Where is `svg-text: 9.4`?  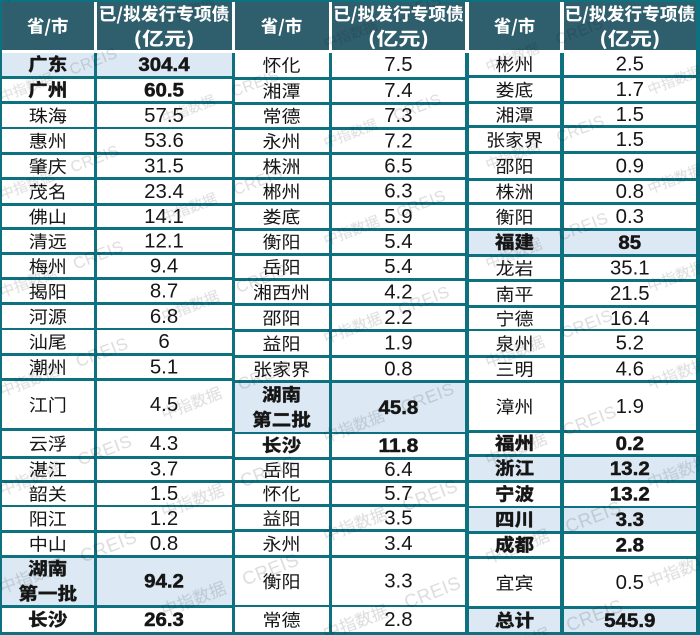
svg-text: 9.4 is located at coordinates (164, 267).